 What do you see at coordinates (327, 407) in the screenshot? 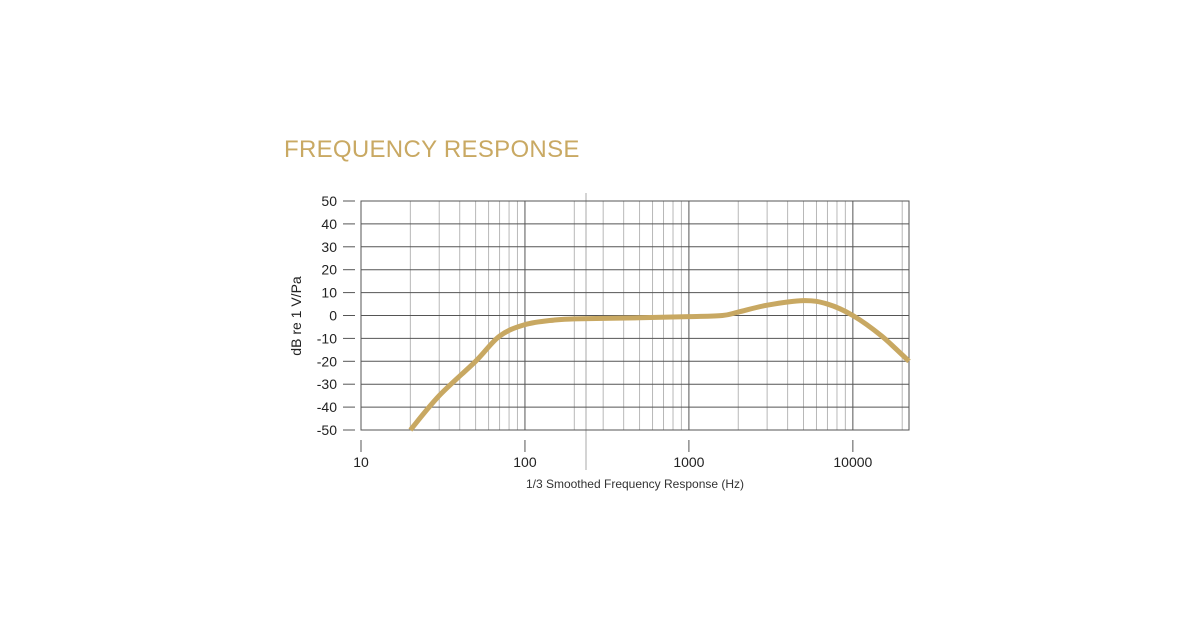
I see `y-tick-label: -40` at bounding box center [327, 407].